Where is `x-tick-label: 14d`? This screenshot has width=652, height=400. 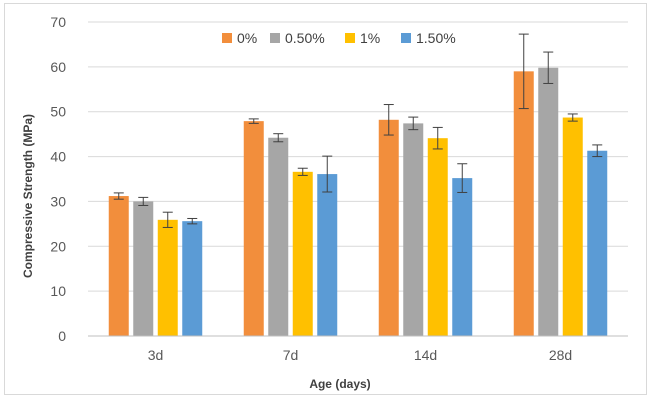 x-tick-label: 14d is located at coordinates (425, 355).